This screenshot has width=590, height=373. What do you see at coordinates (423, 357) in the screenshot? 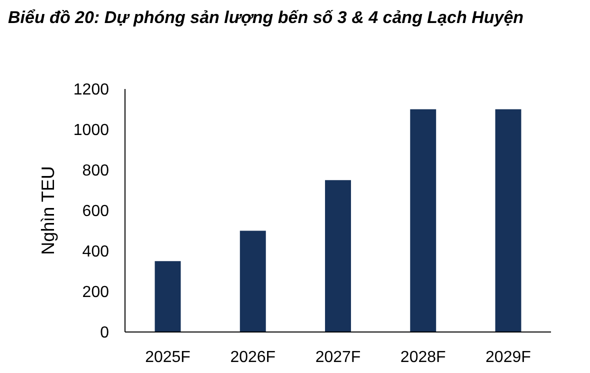
I see `x-tick-label: 2028F` at bounding box center [423, 357].